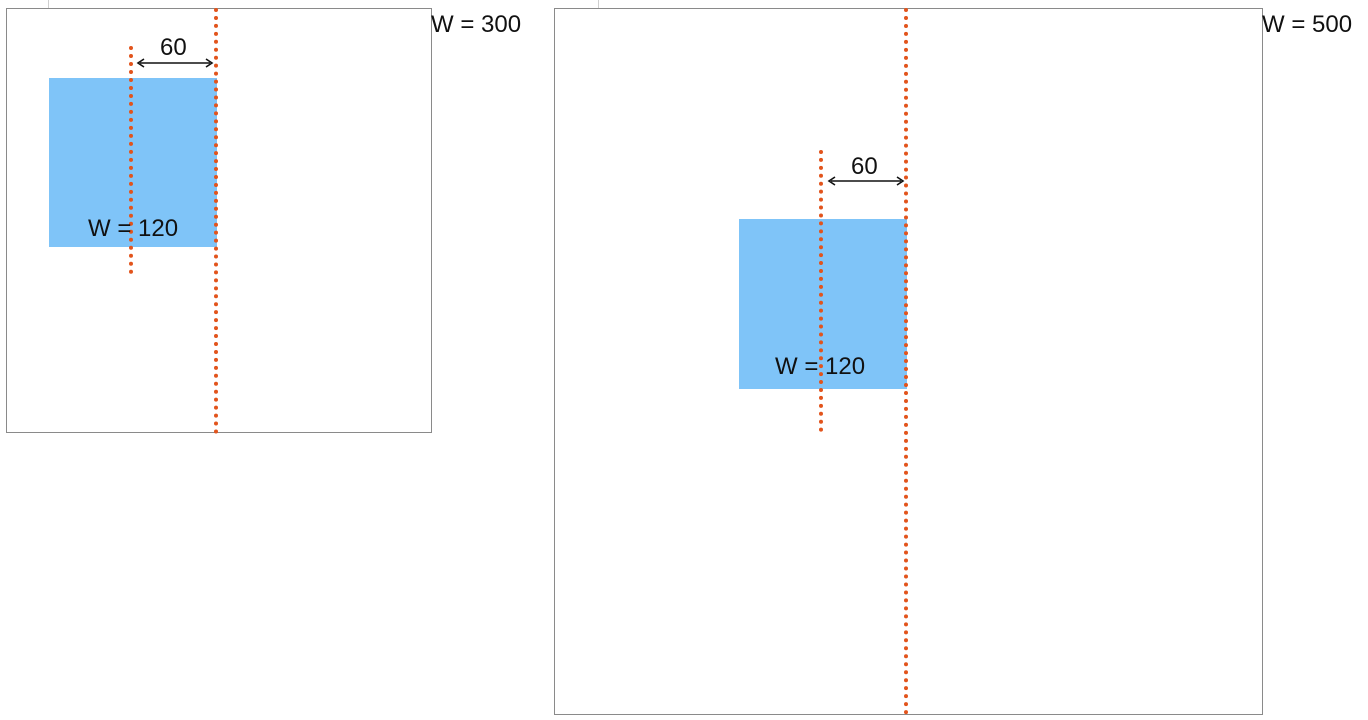  Describe the element at coordinates (48, 4) in the screenshot. I see `top-tick-left` at that location.